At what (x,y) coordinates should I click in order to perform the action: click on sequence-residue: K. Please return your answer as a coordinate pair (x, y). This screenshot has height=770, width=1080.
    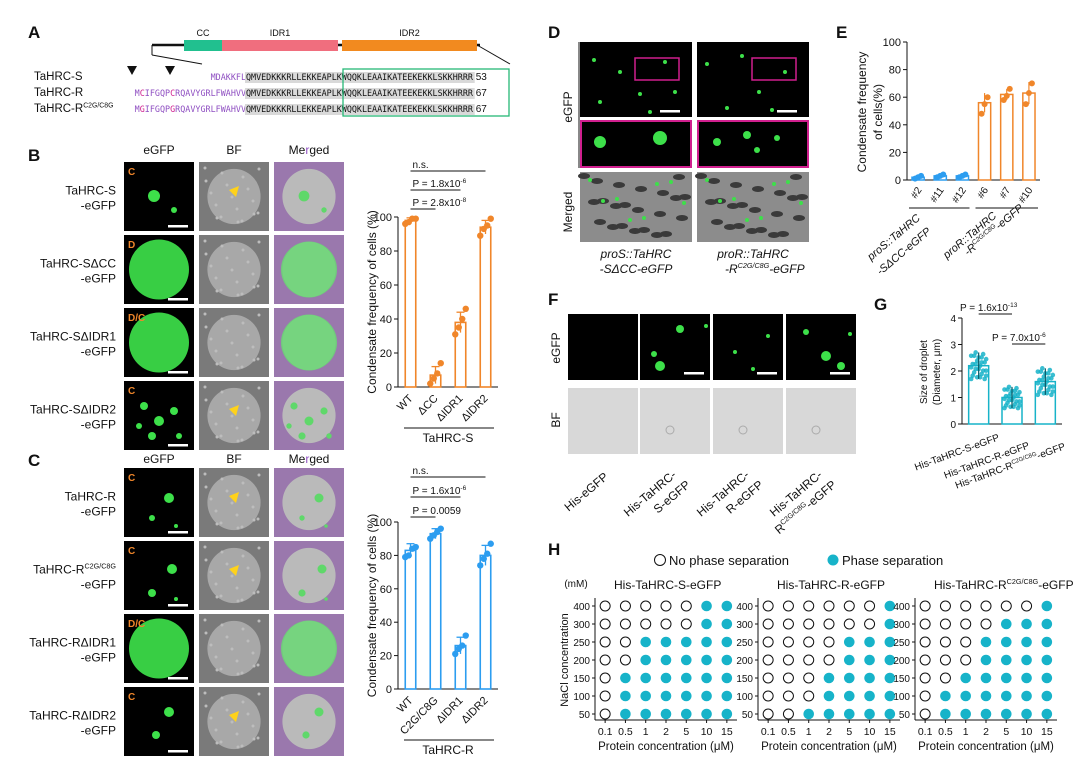
    Looking at the image, I should click on (229, 77).